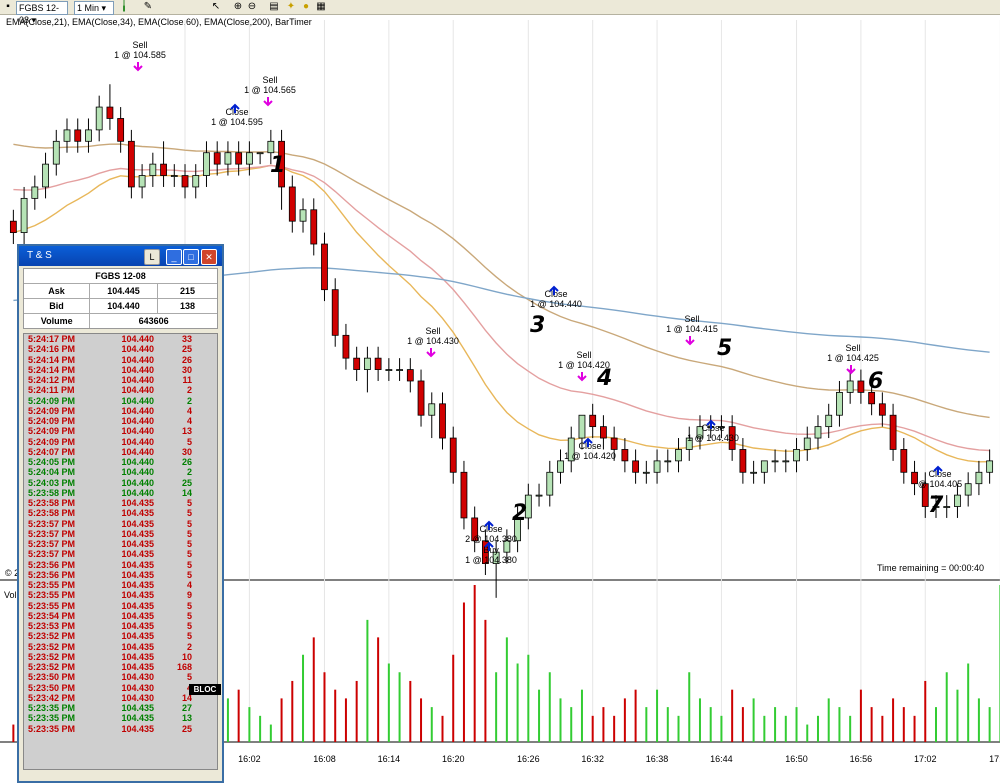  I want to click on trade-row: 5:23:55 PM 104.435 4, so click(120, 585).